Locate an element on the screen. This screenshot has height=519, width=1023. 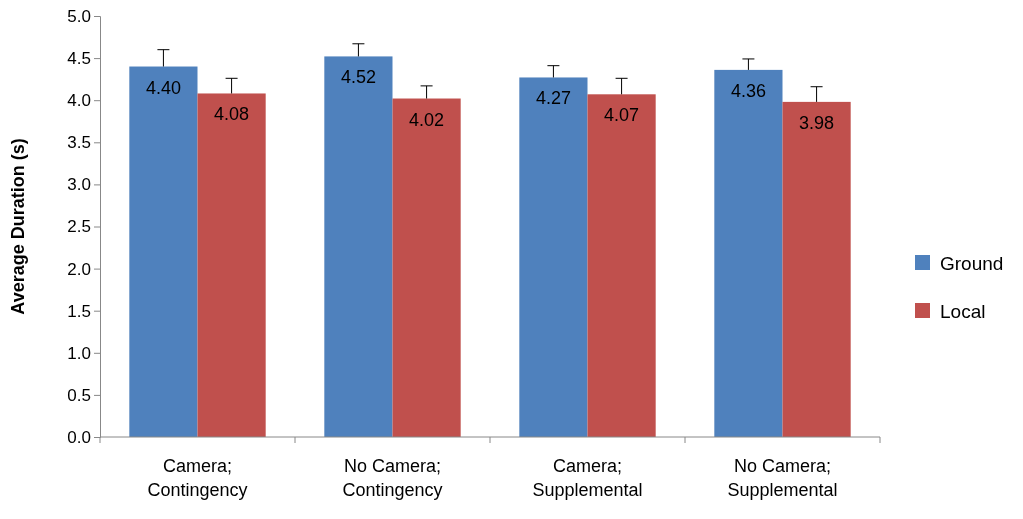
data-label: 4.36 is located at coordinates (748, 90).